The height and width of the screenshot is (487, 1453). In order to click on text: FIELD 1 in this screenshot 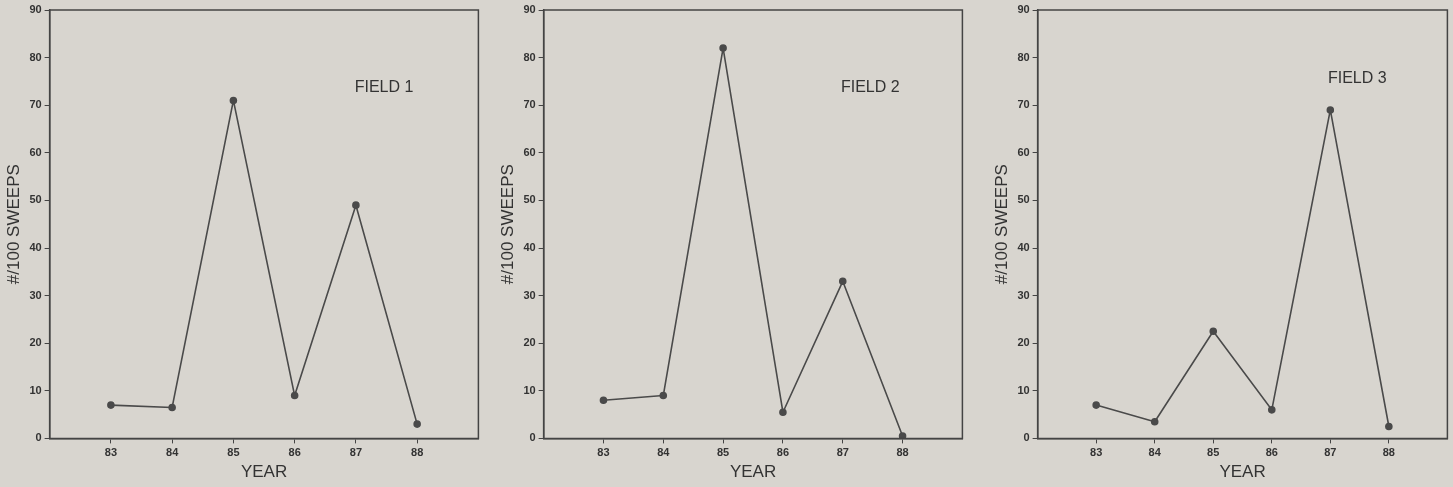, I will do `click(384, 86)`.